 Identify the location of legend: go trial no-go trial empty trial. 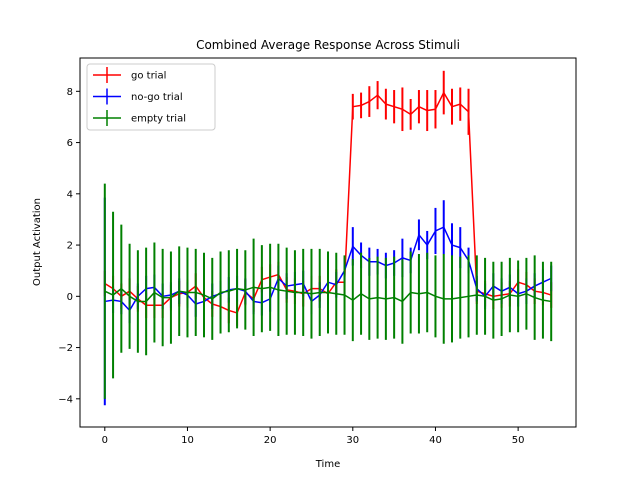
(151, 97).